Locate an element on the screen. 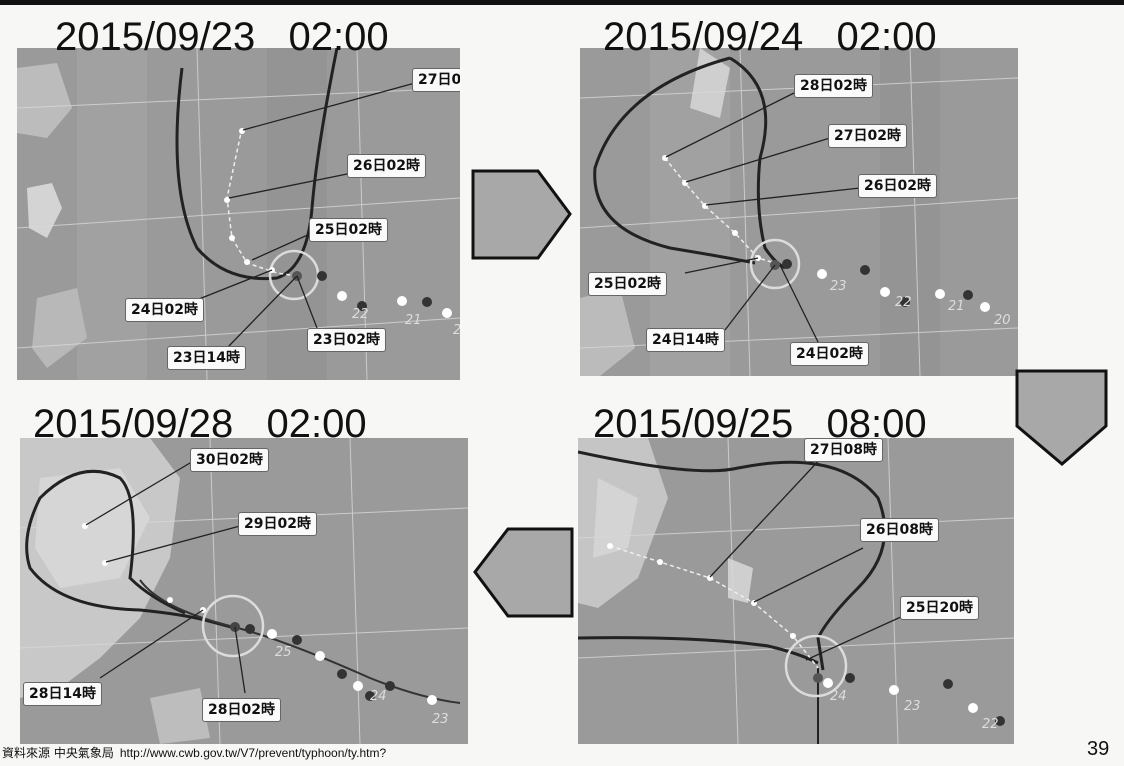  panel1-datetime: 2015/09/23 02:00 is located at coordinates (222, 37).